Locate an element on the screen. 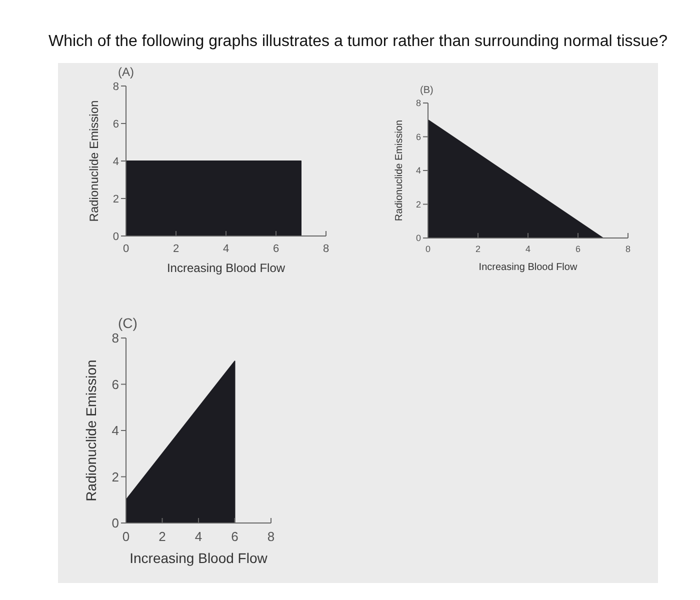 This screenshot has width=700, height=600. text: Which of the following graphs illustrates a tumor rather than surrounding normal tissue? is located at coordinates (358, 41).